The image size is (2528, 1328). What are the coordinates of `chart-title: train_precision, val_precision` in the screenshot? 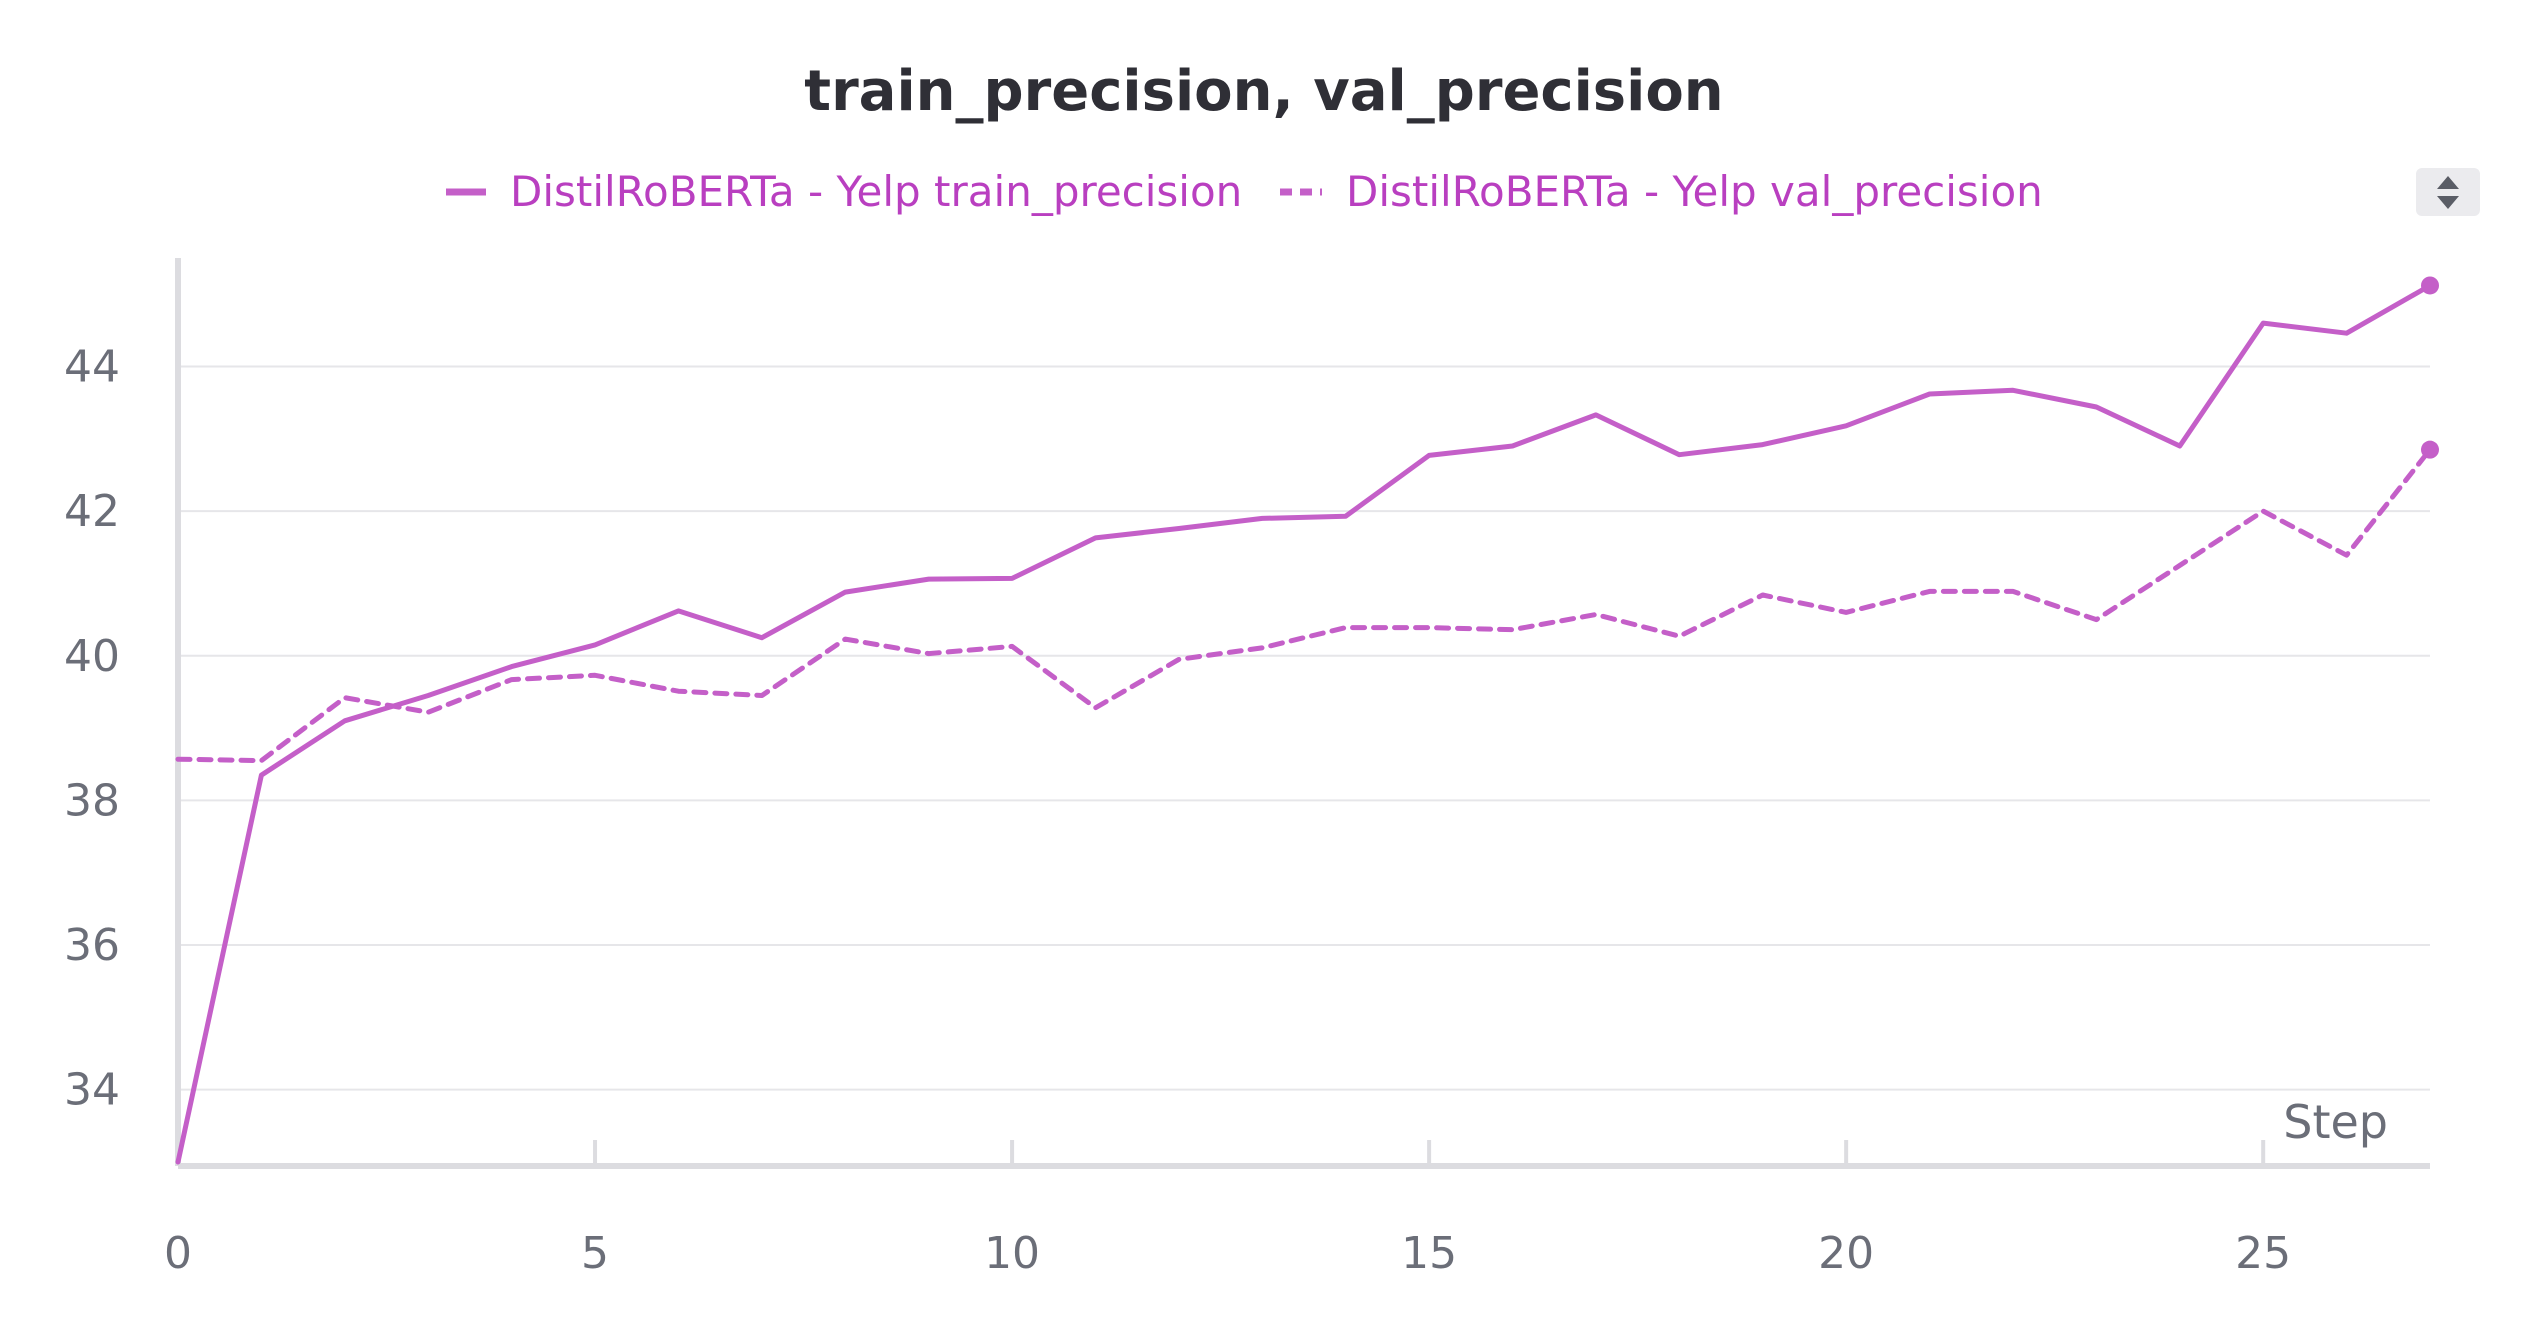 It's located at (1263, 91).